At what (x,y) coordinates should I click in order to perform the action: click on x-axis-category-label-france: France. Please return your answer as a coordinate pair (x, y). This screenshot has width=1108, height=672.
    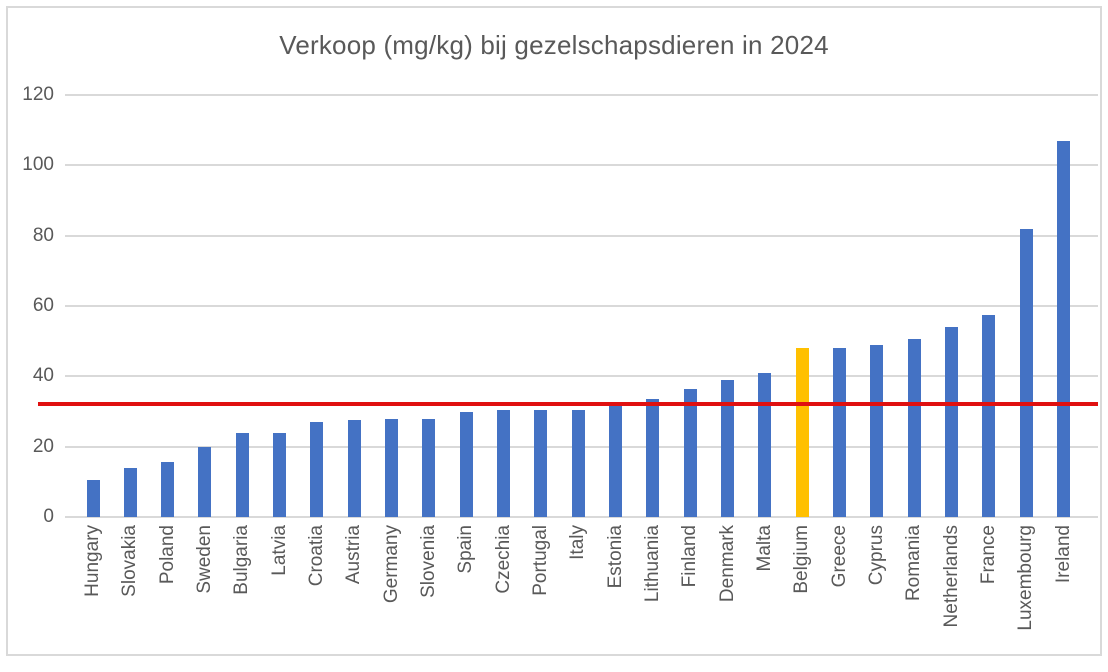
    Looking at the image, I should click on (988, 555).